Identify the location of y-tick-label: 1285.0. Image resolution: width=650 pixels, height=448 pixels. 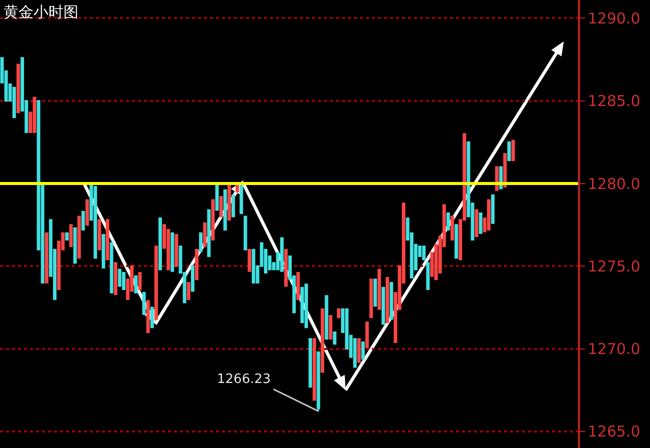
(614, 101).